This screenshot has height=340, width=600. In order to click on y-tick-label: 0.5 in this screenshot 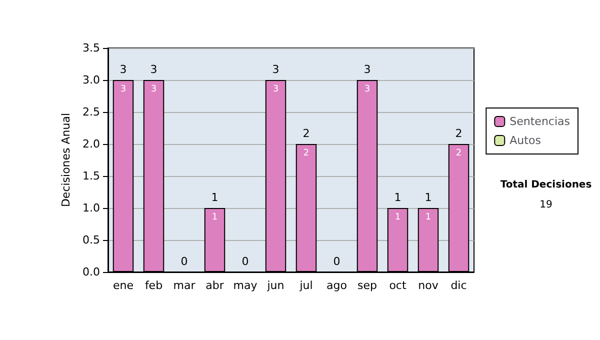, I will do `click(91, 240)`.